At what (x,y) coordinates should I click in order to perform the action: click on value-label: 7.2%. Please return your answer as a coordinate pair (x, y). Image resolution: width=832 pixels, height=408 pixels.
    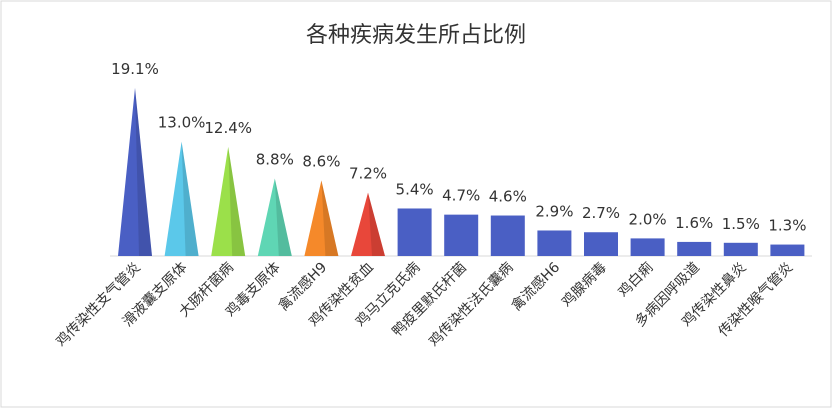
    Looking at the image, I should click on (368, 174).